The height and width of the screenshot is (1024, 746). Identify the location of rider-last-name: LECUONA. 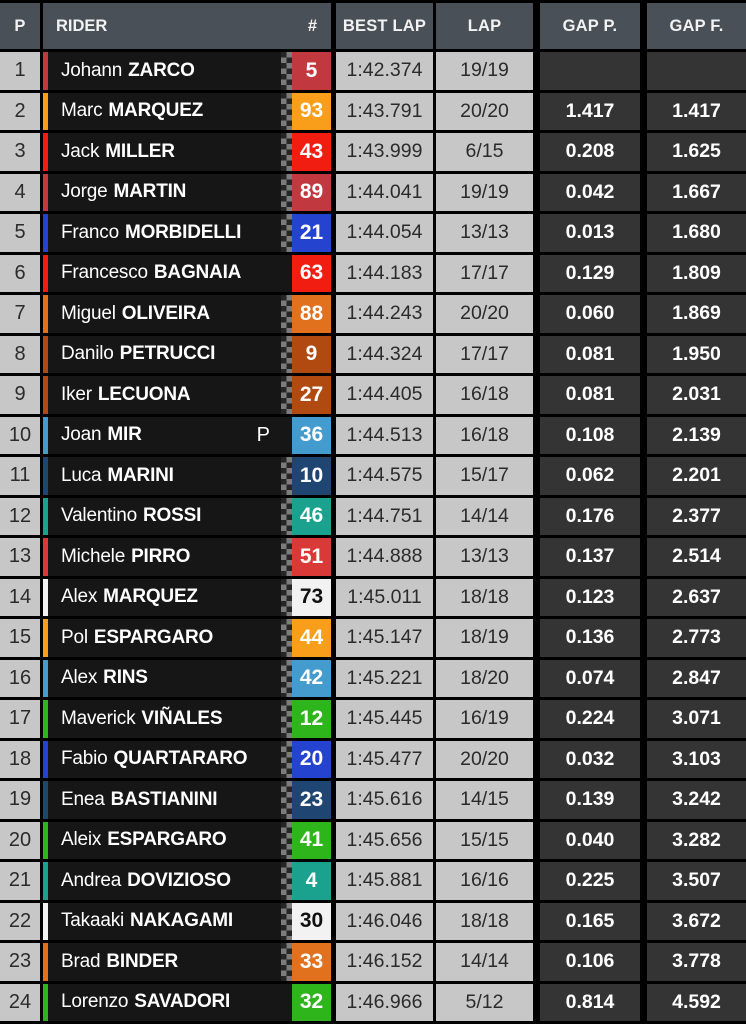
(144, 394).